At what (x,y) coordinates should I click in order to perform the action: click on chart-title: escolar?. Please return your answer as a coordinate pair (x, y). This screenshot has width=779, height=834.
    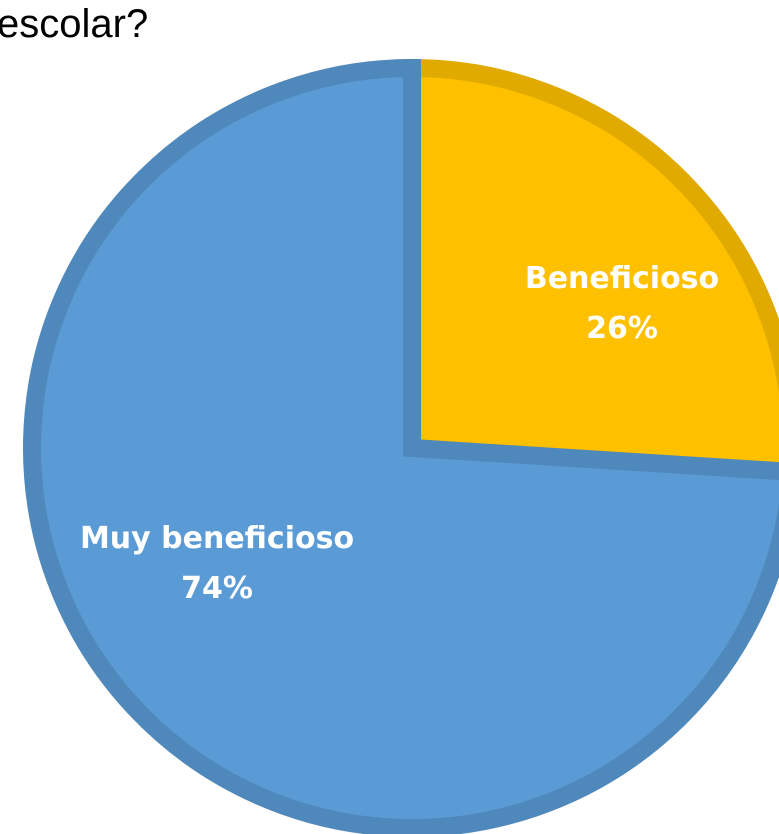
    Looking at the image, I should click on (74, 24).